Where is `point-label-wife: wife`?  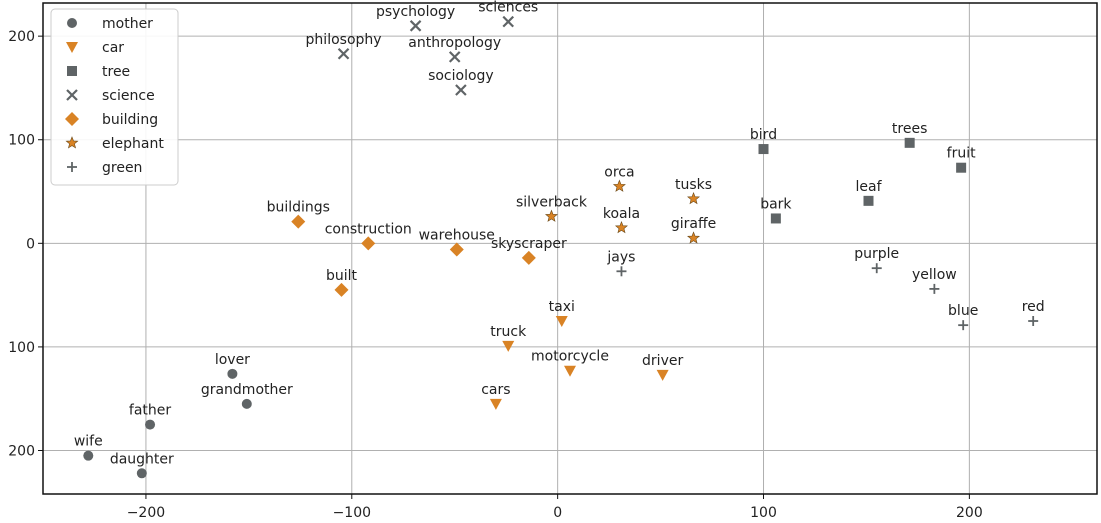
point-label-wife: wife is located at coordinates (88, 442).